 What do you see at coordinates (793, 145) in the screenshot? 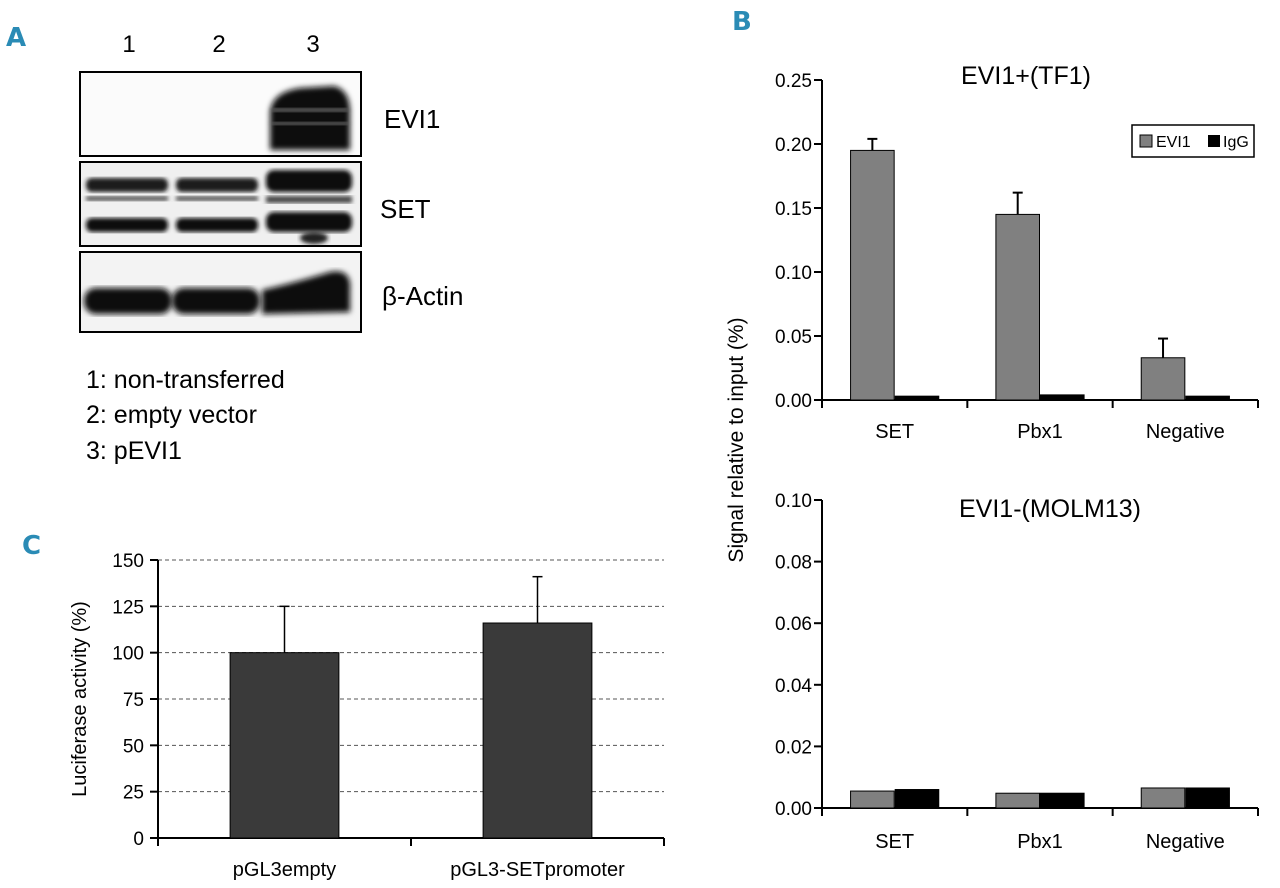
I see `y-tick-label: 0.20` at bounding box center [793, 145].